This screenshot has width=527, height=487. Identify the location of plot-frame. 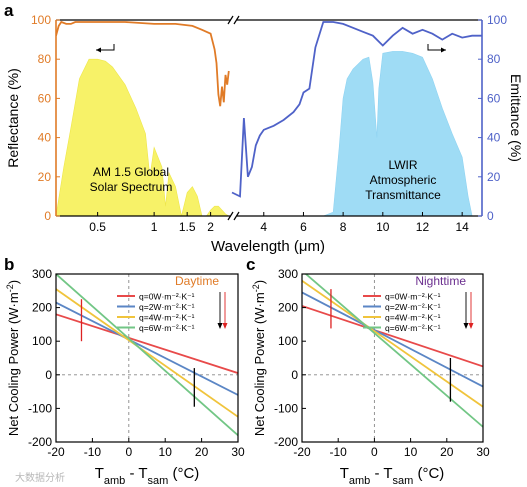
(392, 358).